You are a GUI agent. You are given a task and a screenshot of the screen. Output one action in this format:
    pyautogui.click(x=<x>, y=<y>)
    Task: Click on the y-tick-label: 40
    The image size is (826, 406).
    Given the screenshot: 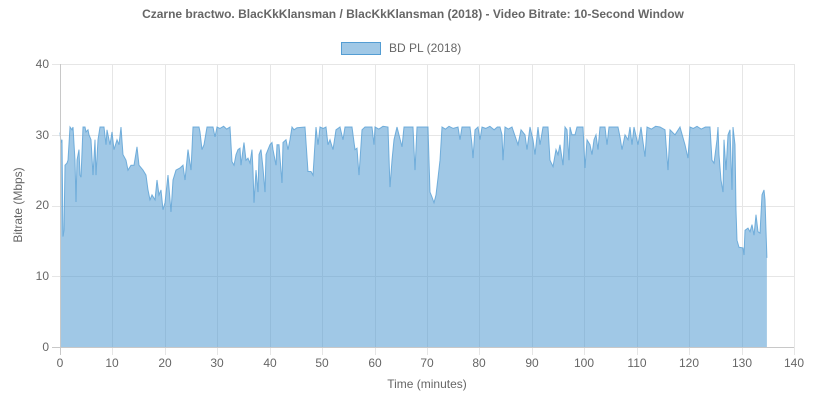 What is the action you would take?
    pyautogui.click(x=42, y=64)
    